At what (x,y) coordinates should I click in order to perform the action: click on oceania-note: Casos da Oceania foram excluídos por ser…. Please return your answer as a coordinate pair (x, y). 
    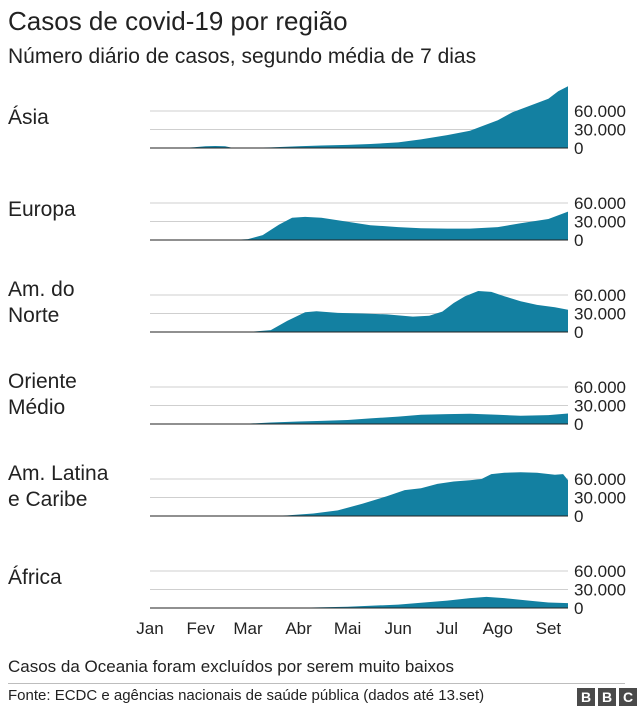
    Looking at the image, I should click on (231, 666).